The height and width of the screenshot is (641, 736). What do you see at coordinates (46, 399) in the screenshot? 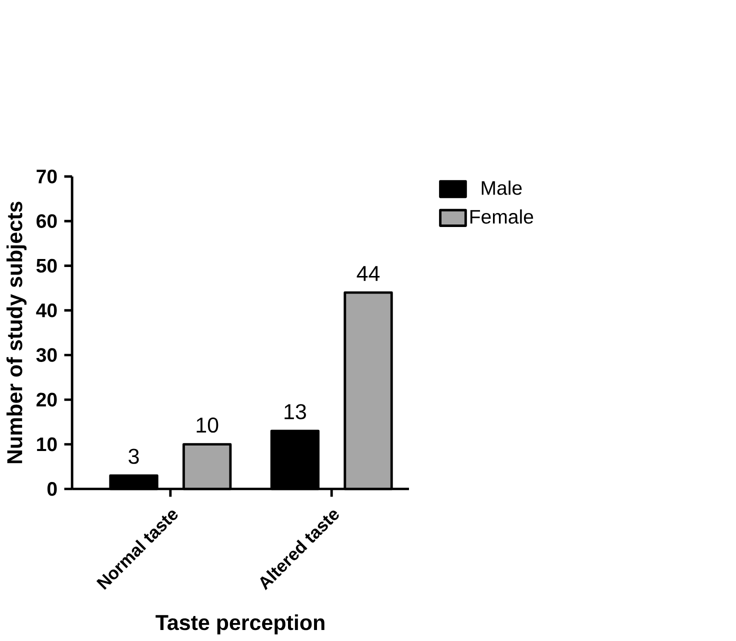
I see `y-tick-label: 20` at bounding box center [46, 399].